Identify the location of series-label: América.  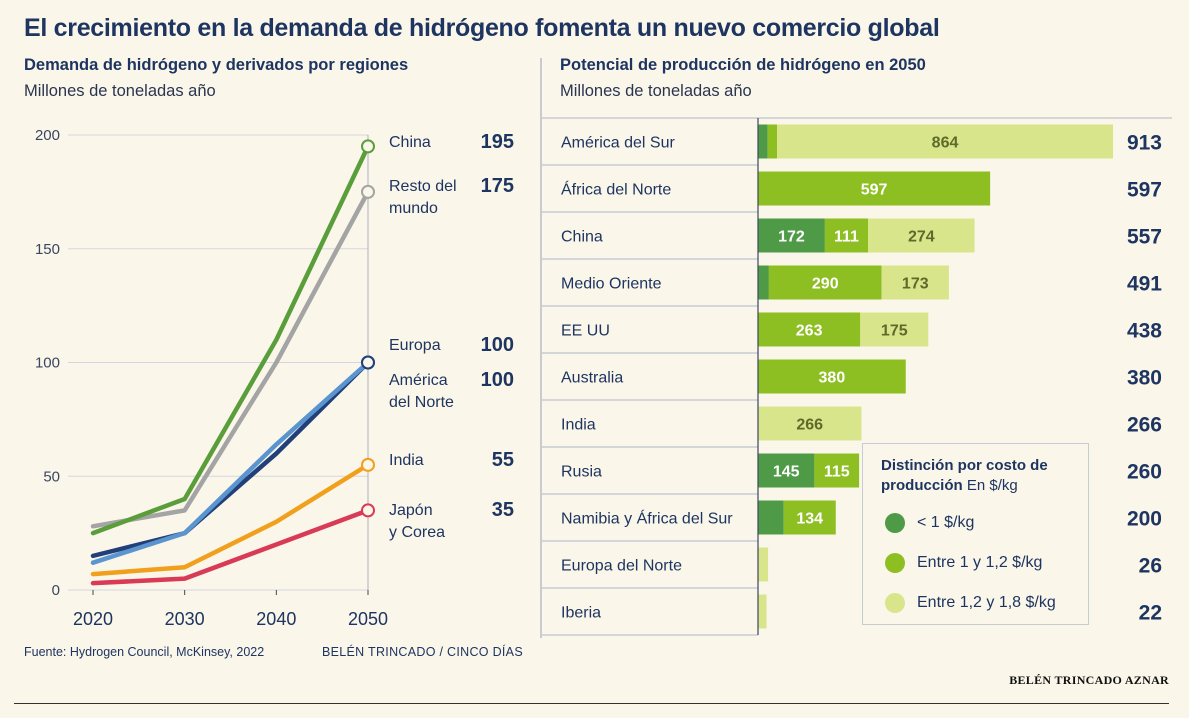
(418, 380).